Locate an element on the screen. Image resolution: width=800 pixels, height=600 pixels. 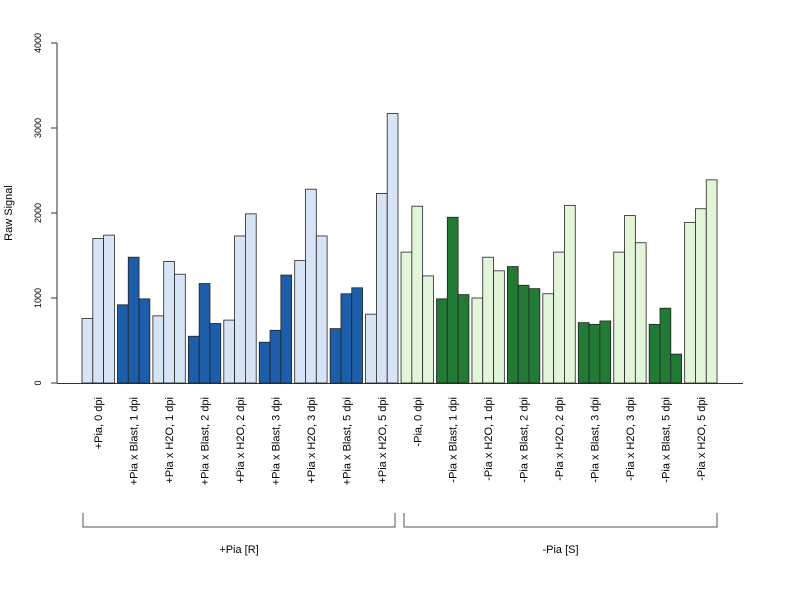
y-tick-label: 0 is located at coordinates (38, 382).